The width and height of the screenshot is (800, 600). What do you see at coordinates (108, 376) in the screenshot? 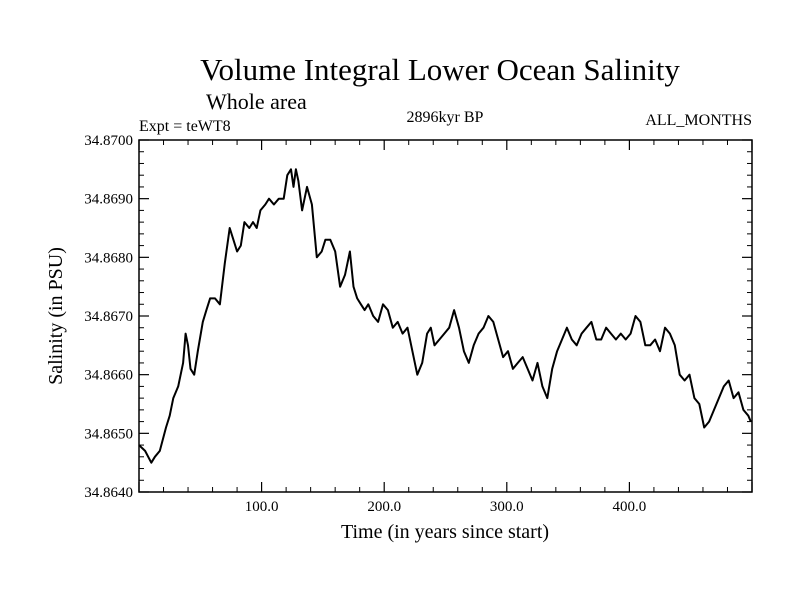
I see `y-tick-label: 34.8660` at bounding box center [108, 376].